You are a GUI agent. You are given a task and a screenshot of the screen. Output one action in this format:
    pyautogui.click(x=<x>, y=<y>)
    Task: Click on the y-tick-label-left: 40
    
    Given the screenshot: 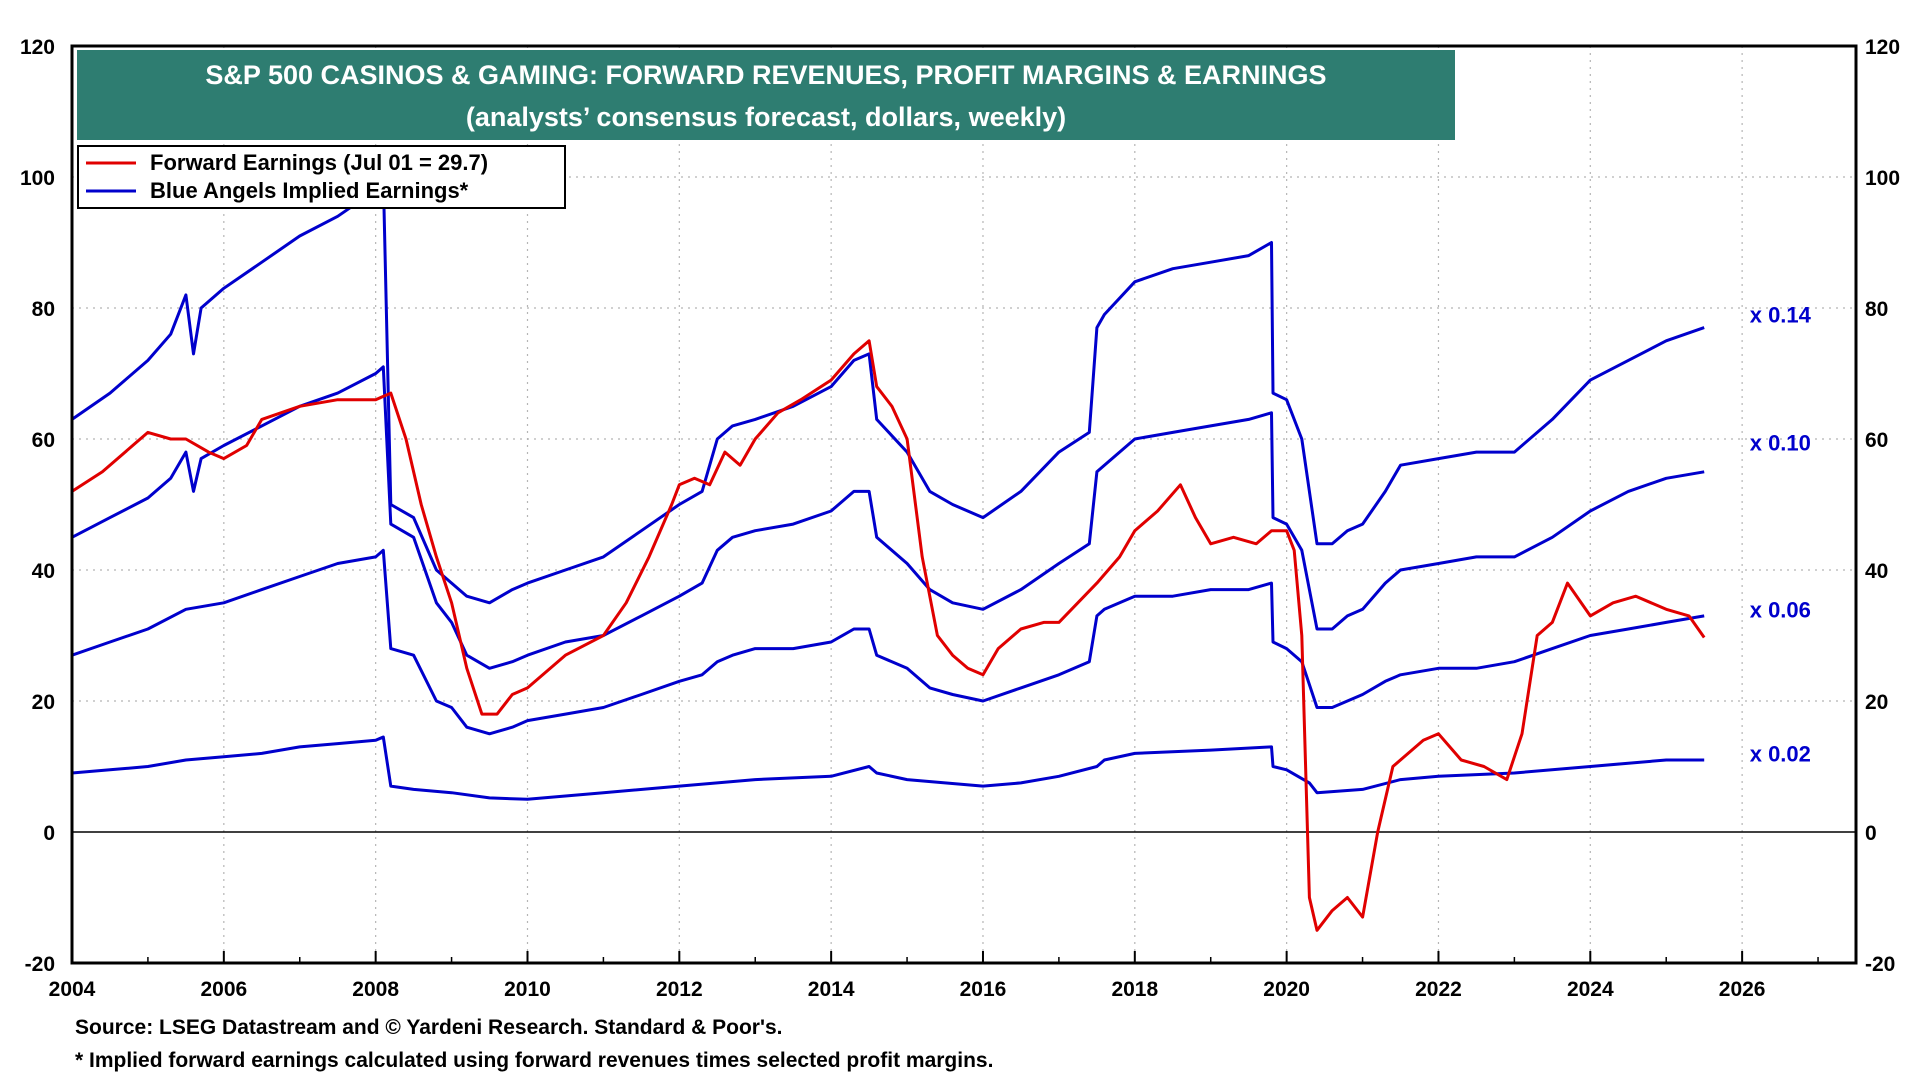 What is the action you would take?
    pyautogui.click(x=43, y=571)
    